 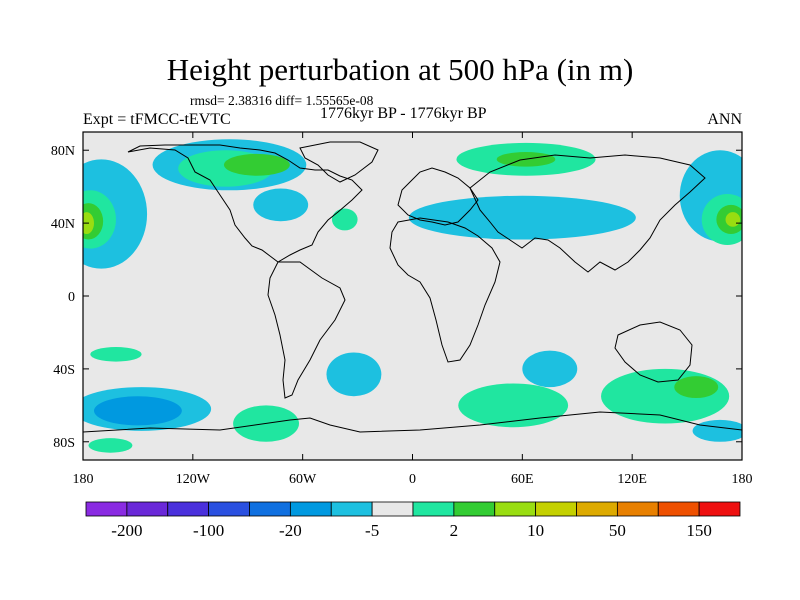 I want to click on contour-north-atlantic-high, so click(x=344, y=219).